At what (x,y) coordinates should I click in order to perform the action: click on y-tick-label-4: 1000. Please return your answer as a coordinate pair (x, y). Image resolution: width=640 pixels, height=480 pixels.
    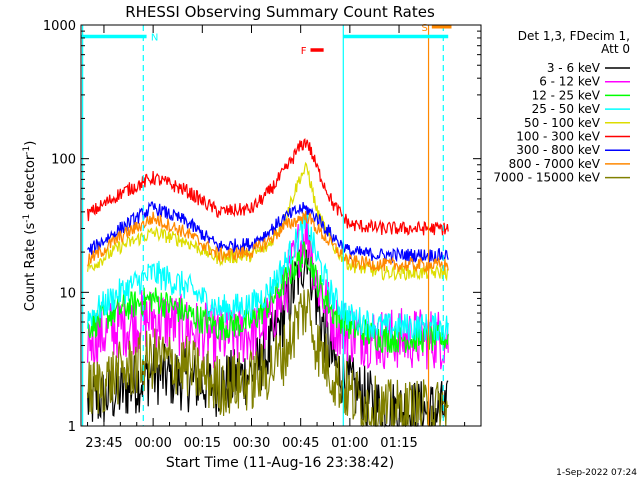
    Looking at the image, I should click on (59, 26).